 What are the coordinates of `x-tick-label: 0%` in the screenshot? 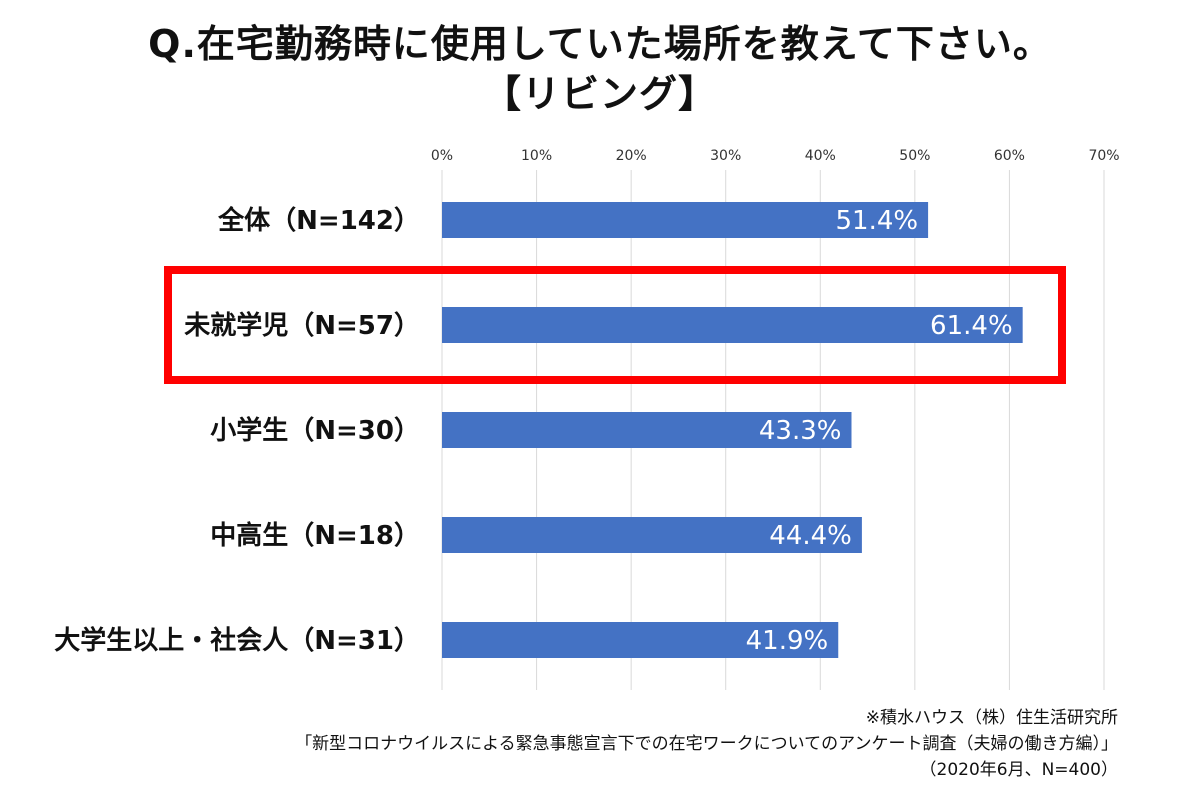 It's located at (442, 156).